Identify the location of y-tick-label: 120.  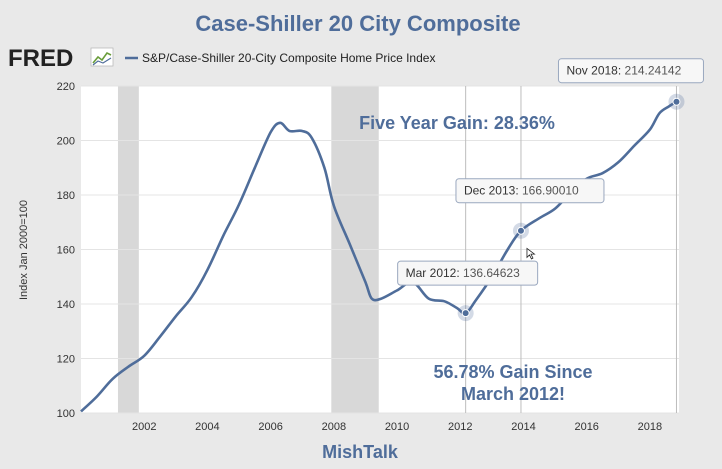
(66, 360).